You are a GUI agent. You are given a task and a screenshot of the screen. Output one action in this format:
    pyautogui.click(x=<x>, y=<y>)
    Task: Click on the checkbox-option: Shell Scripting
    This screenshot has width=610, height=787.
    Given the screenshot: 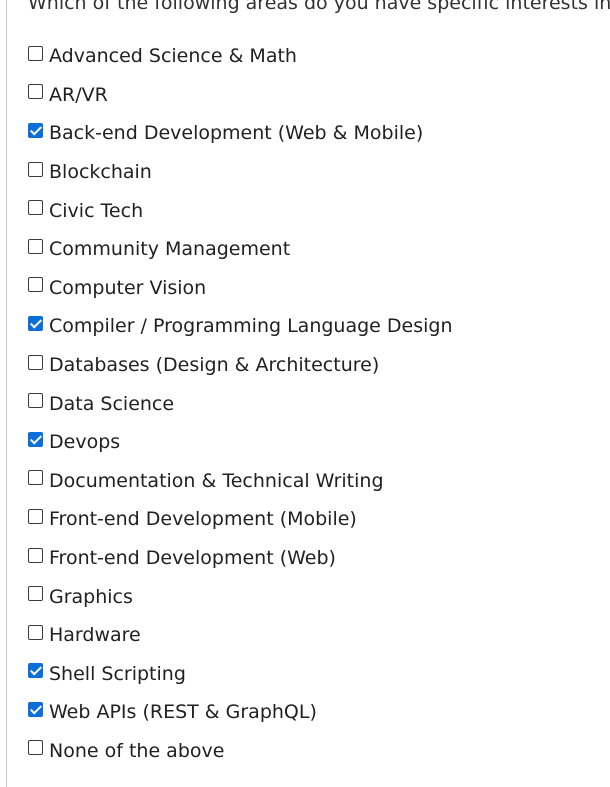 What is the action you would take?
    pyautogui.click(x=240, y=674)
    